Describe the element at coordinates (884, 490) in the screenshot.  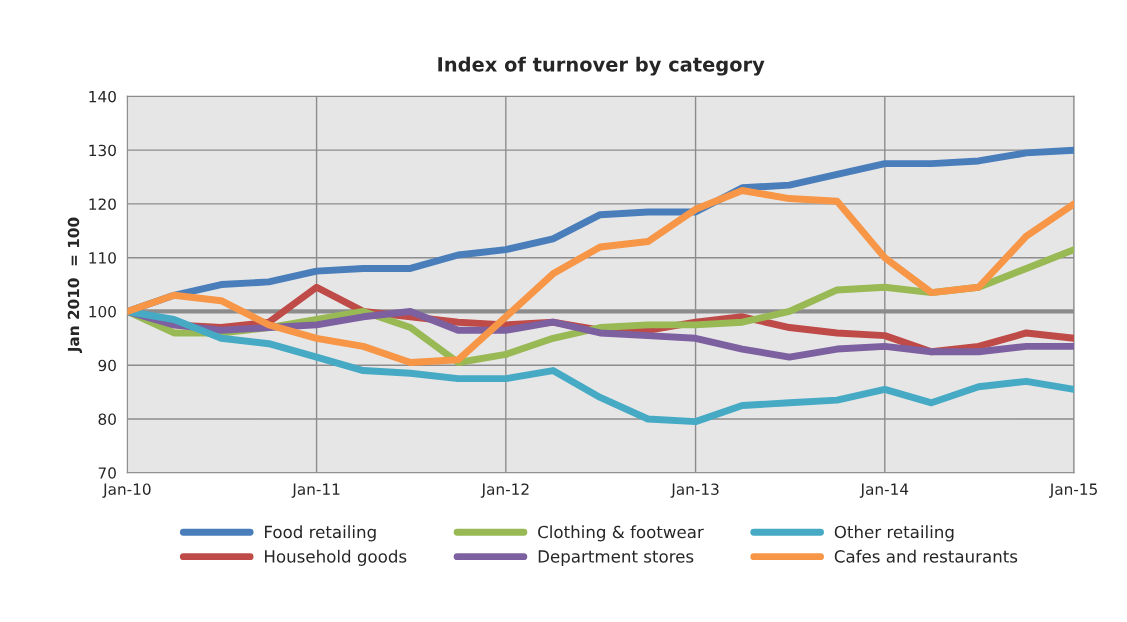
I see `x-tick-label: Jan-14` at that location.